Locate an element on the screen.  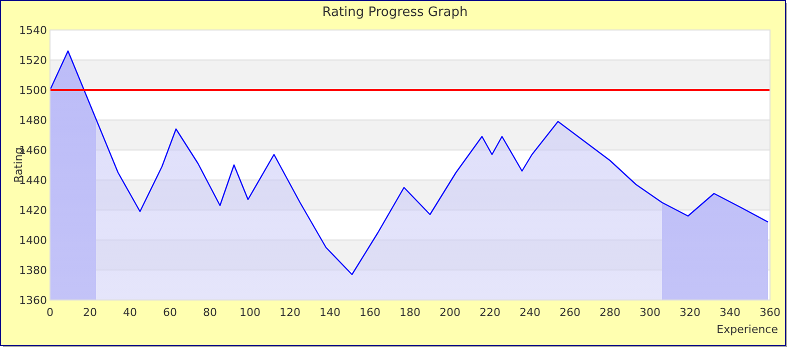
y-tick-label: 1500 is located at coordinates (33, 90).